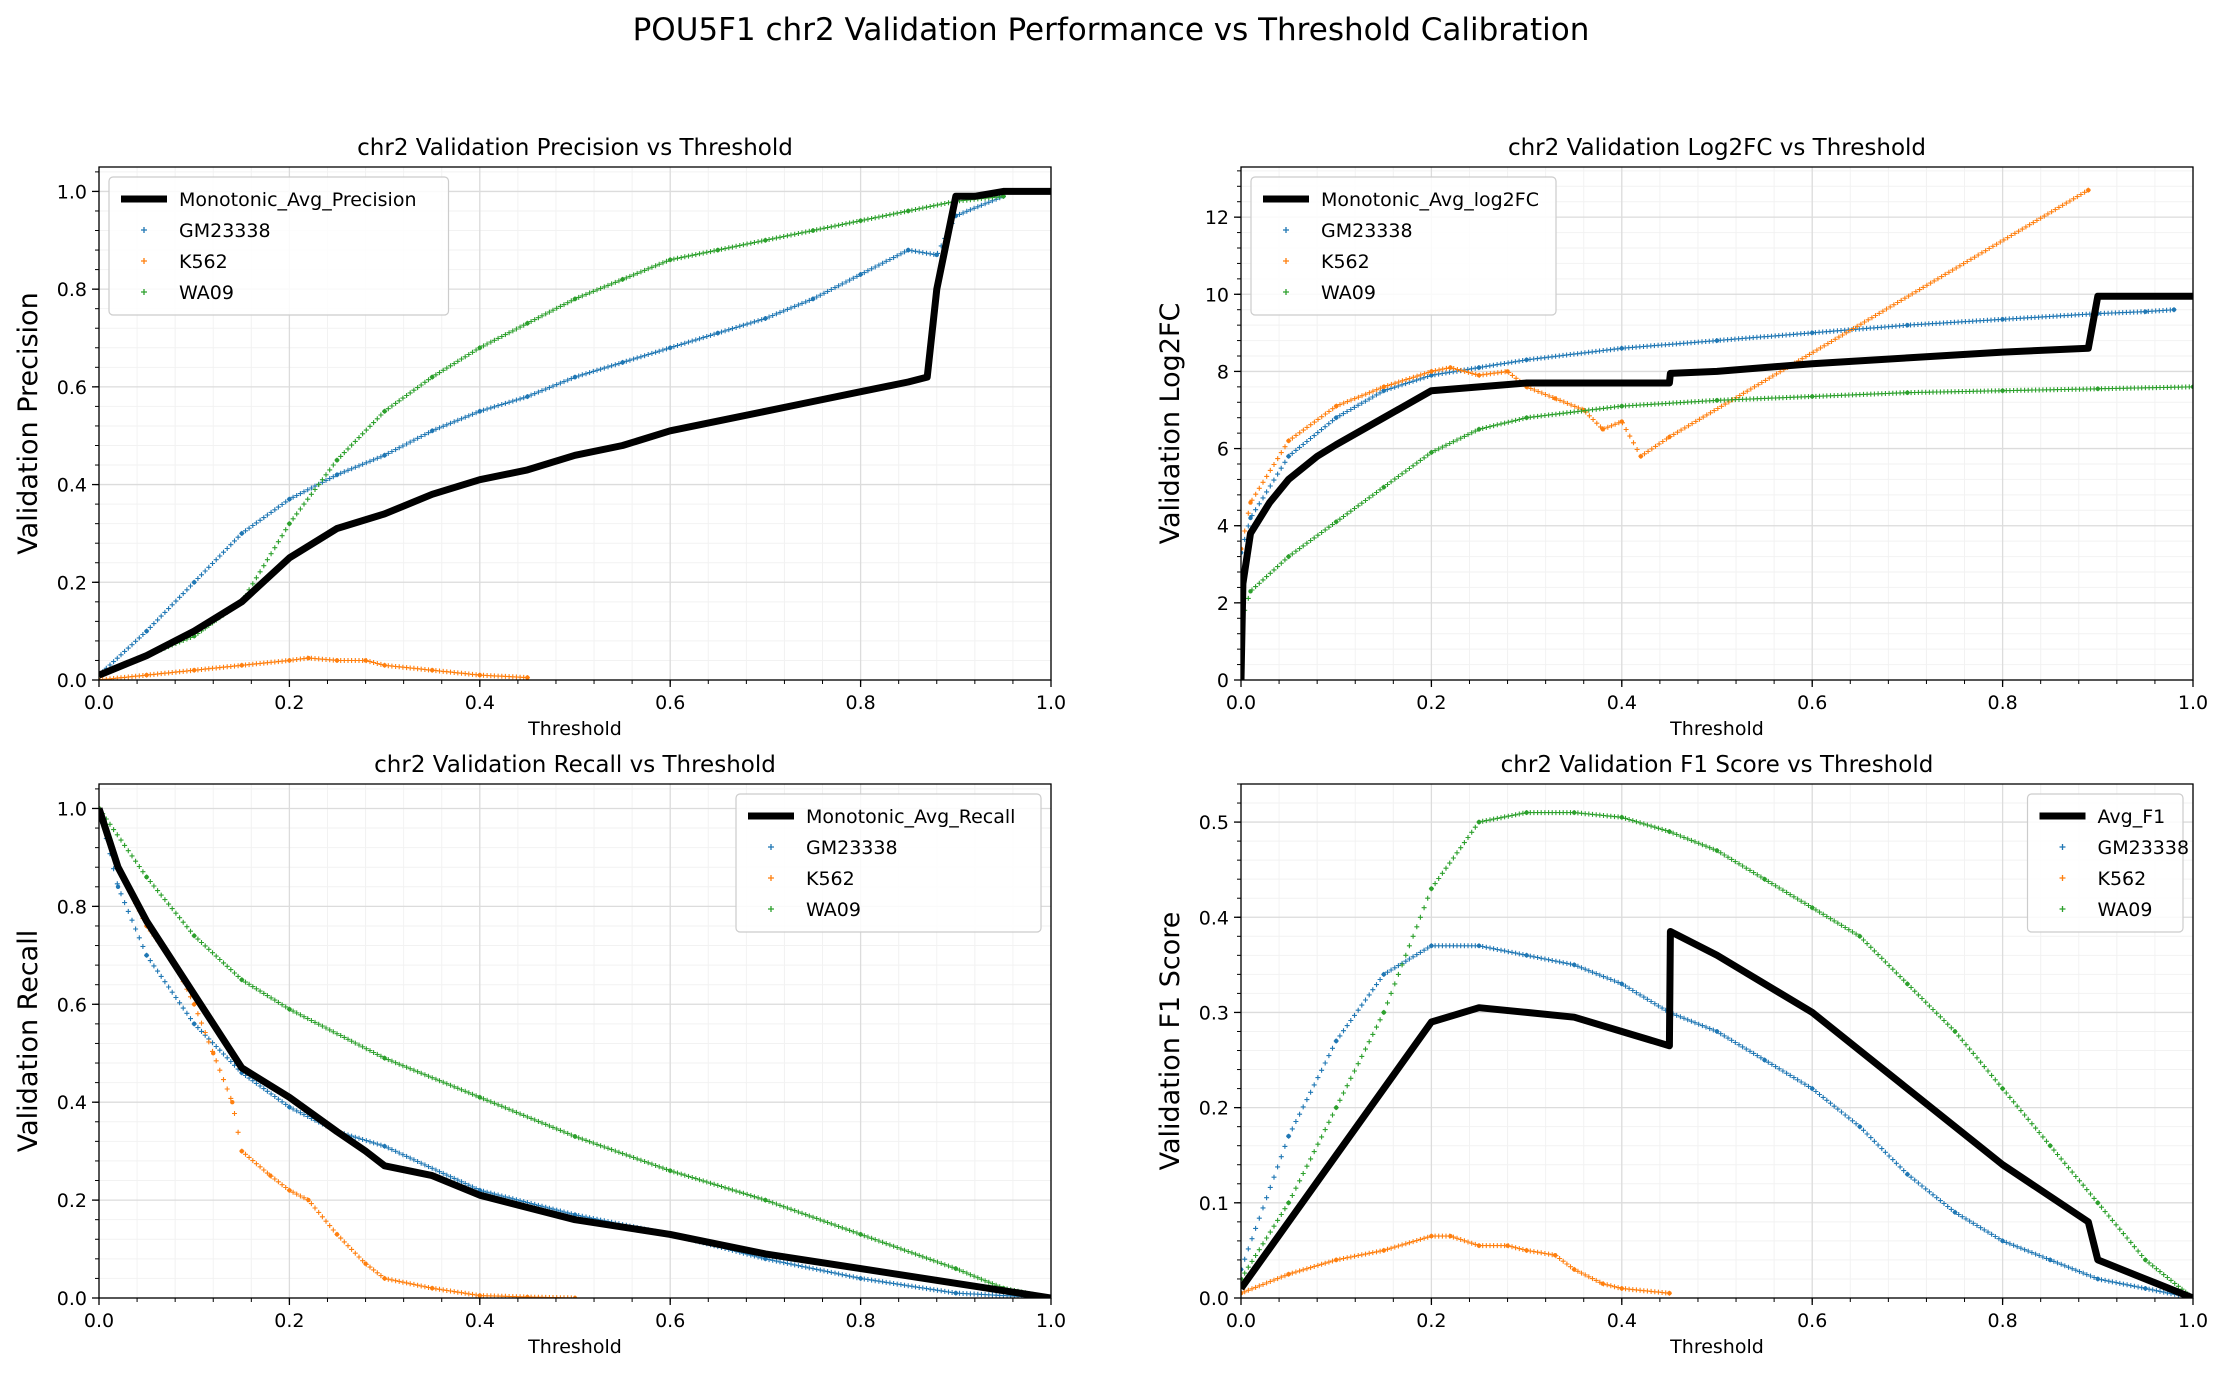 This screenshot has width=2223, height=1375. Describe the element at coordinates (72, 486) in the screenshot. I see `y-tick-label: 0.4` at that location.